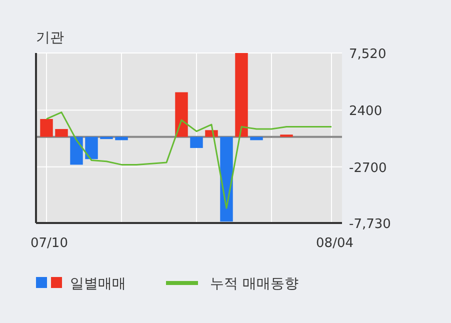 This screenshot has height=323, width=451. What do you see at coordinates (367, 54) in the screenshot?
I see `y-tick-label: 7,520` at bounding box center [367, 54].